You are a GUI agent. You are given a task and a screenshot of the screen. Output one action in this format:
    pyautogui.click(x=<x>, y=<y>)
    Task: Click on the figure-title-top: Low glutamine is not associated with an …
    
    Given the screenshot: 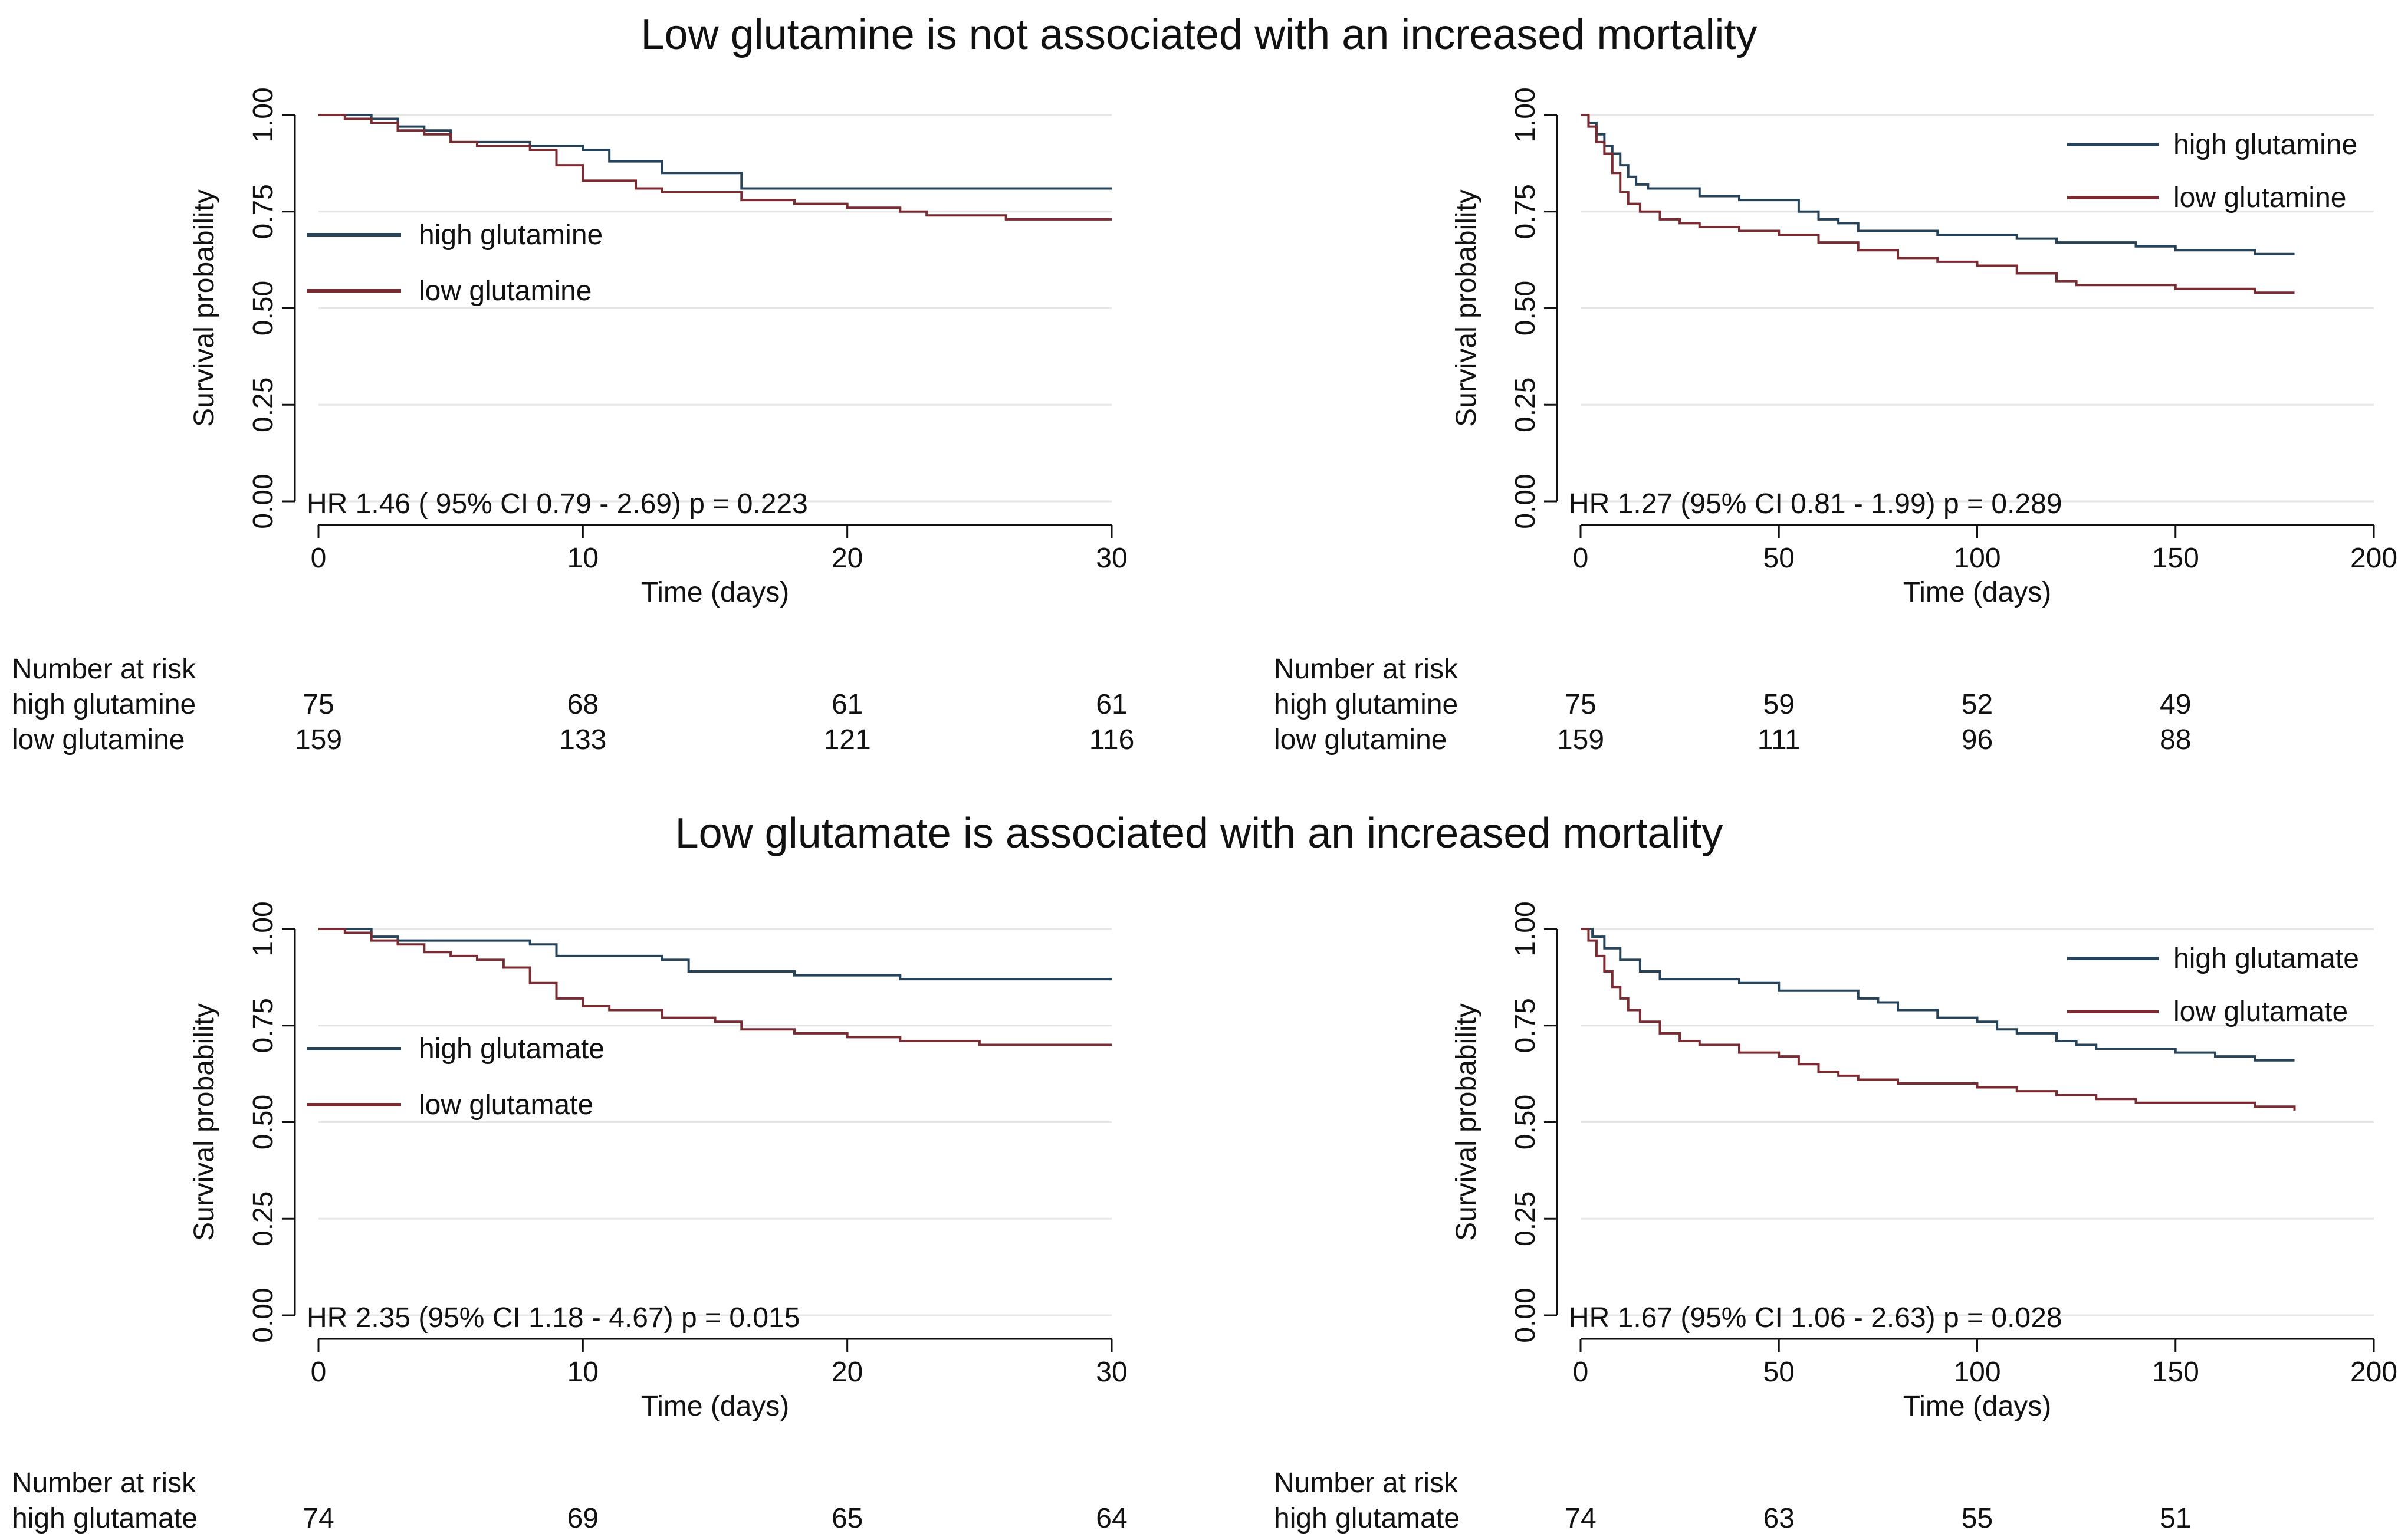 What is the action you would take?
    pyautogui.click(x=1199, y=34)
    